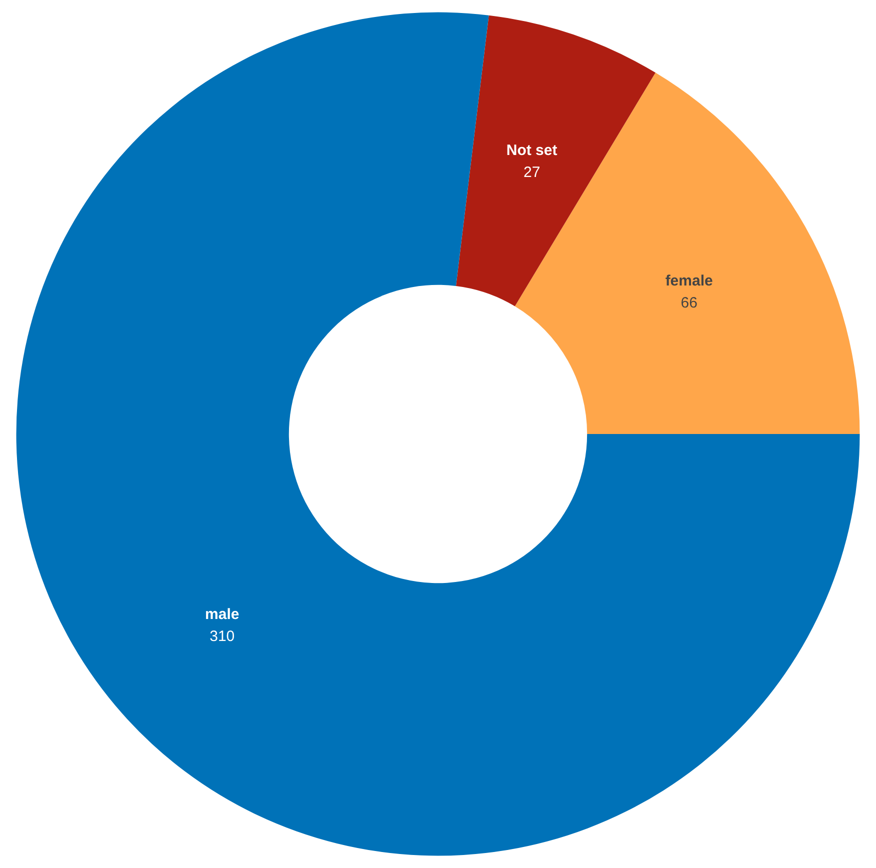  I want to click on data-label: 310, so click(222, 636).